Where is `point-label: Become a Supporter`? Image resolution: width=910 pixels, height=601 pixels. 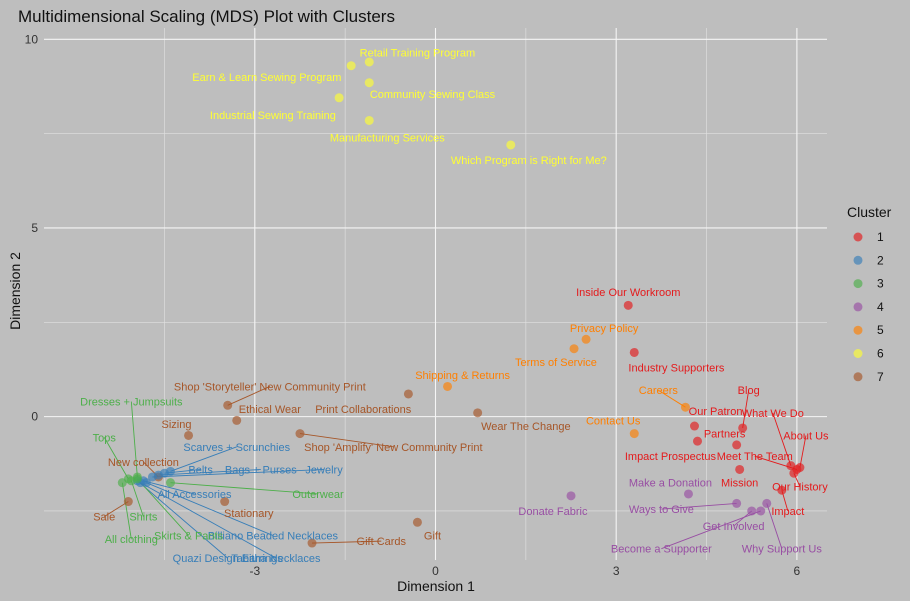 point-label: Become a Supporter is located at coordinates (661, 550).